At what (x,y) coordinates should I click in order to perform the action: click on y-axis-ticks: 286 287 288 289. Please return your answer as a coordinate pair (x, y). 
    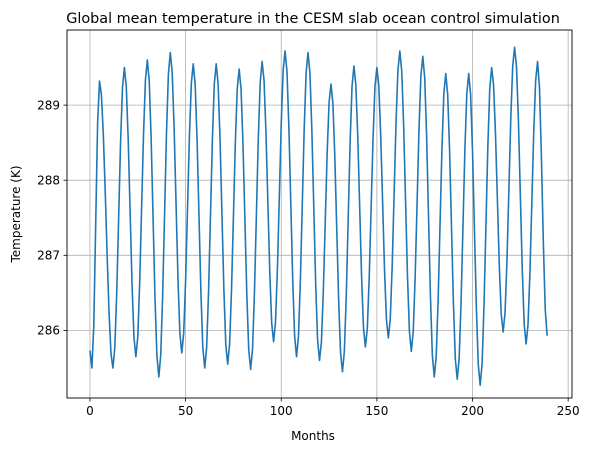
    Looking at the image, I should click on (52, 218).